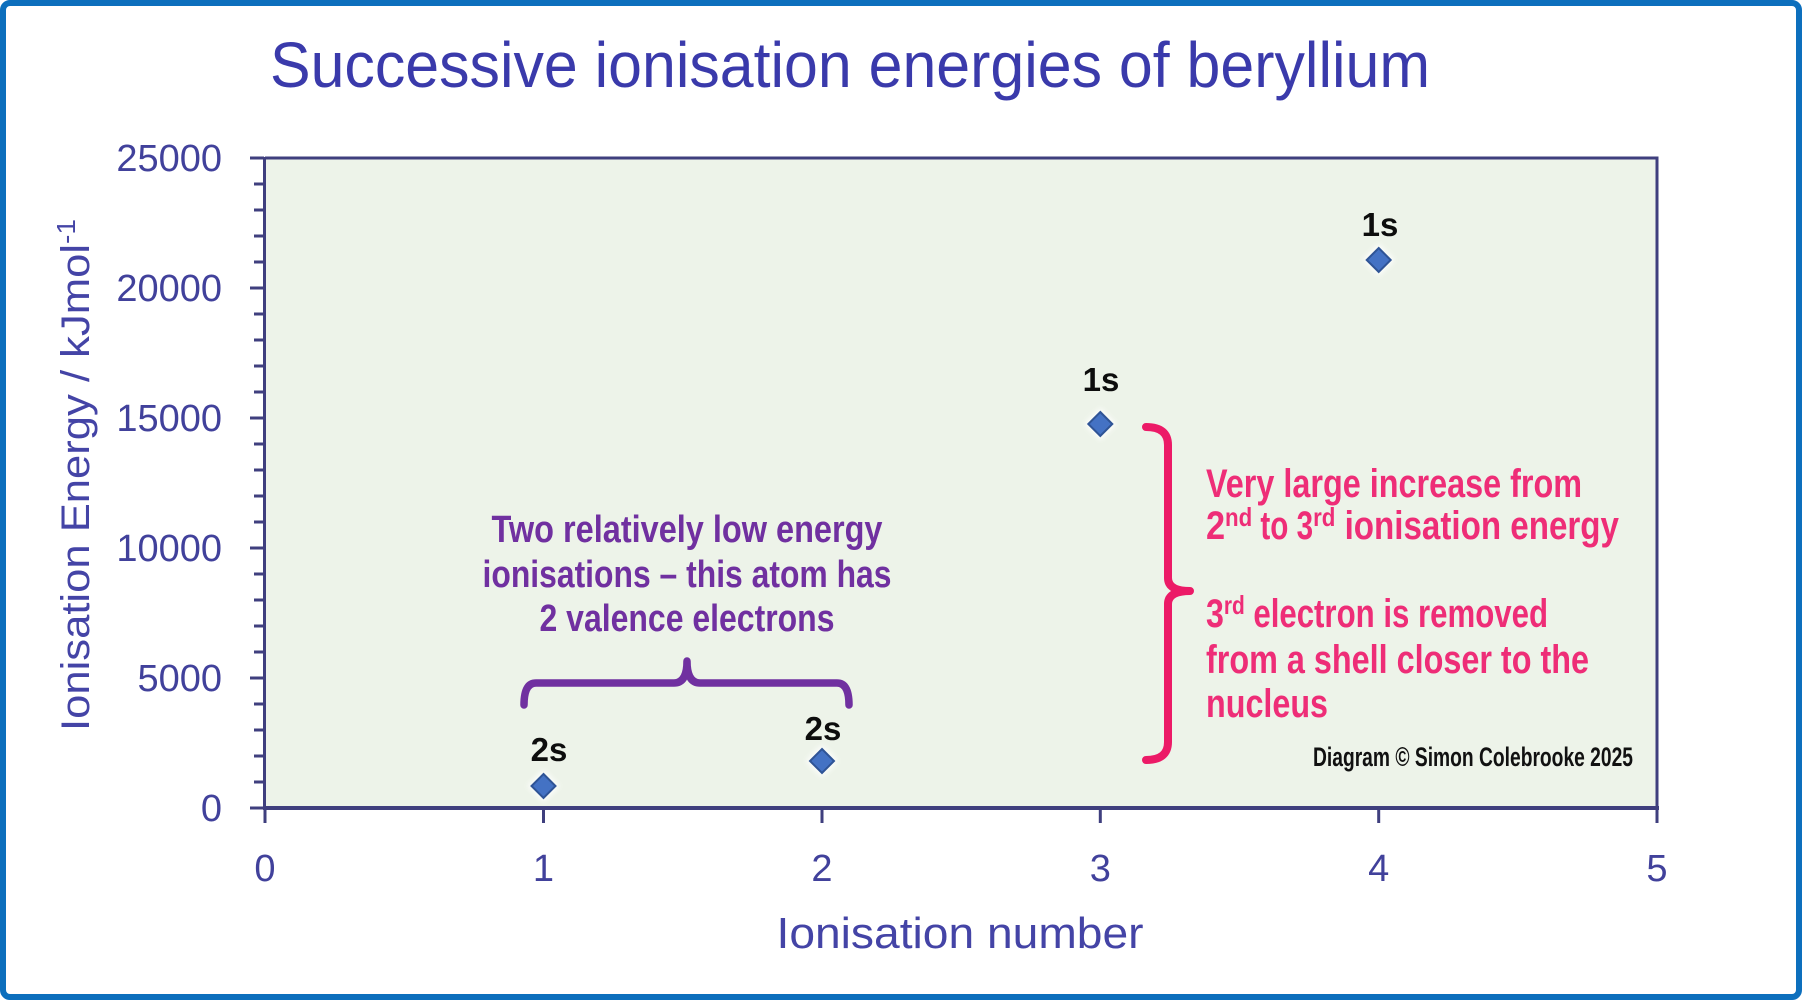 The width and height of the screenshot is (1802, 1000). I want to click on svg-text: 15000, so click(169, 419).